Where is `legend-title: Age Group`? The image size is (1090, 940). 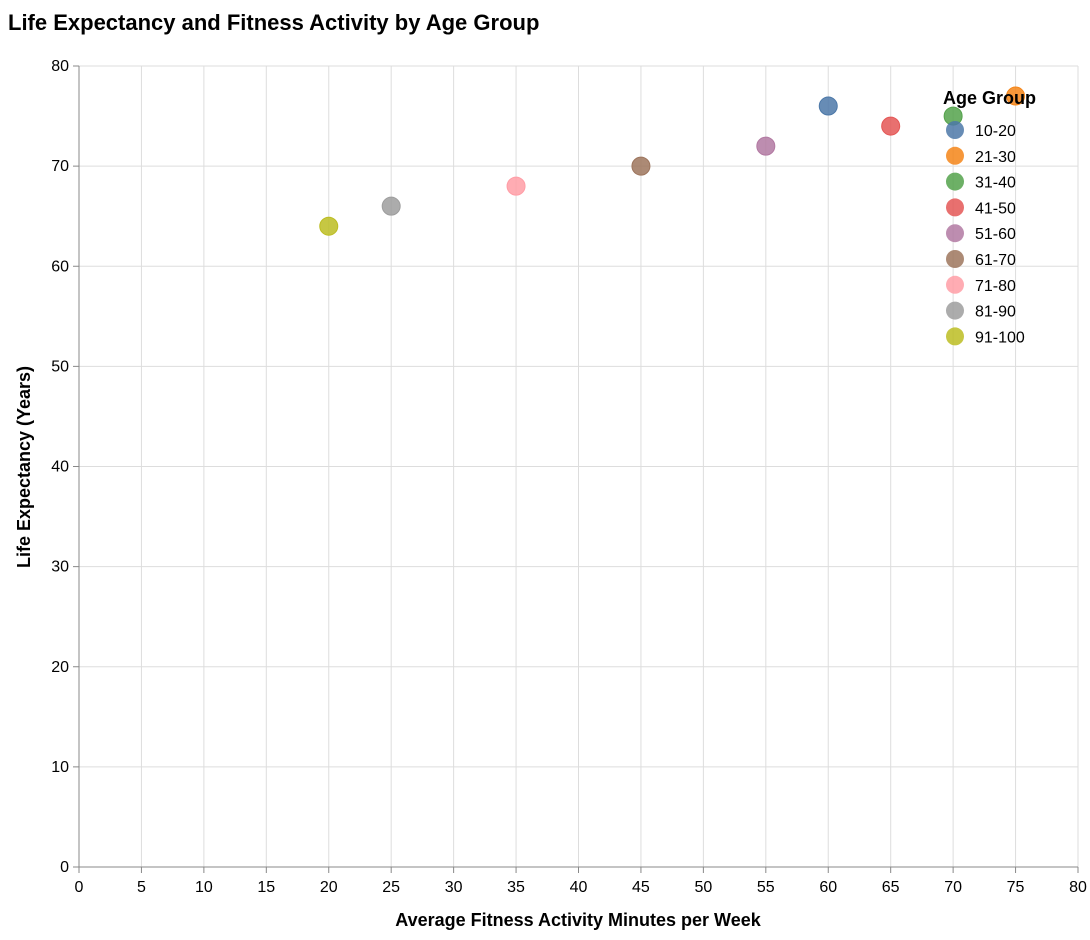
legend-title: Age Group is located at coordinates (989, 98).